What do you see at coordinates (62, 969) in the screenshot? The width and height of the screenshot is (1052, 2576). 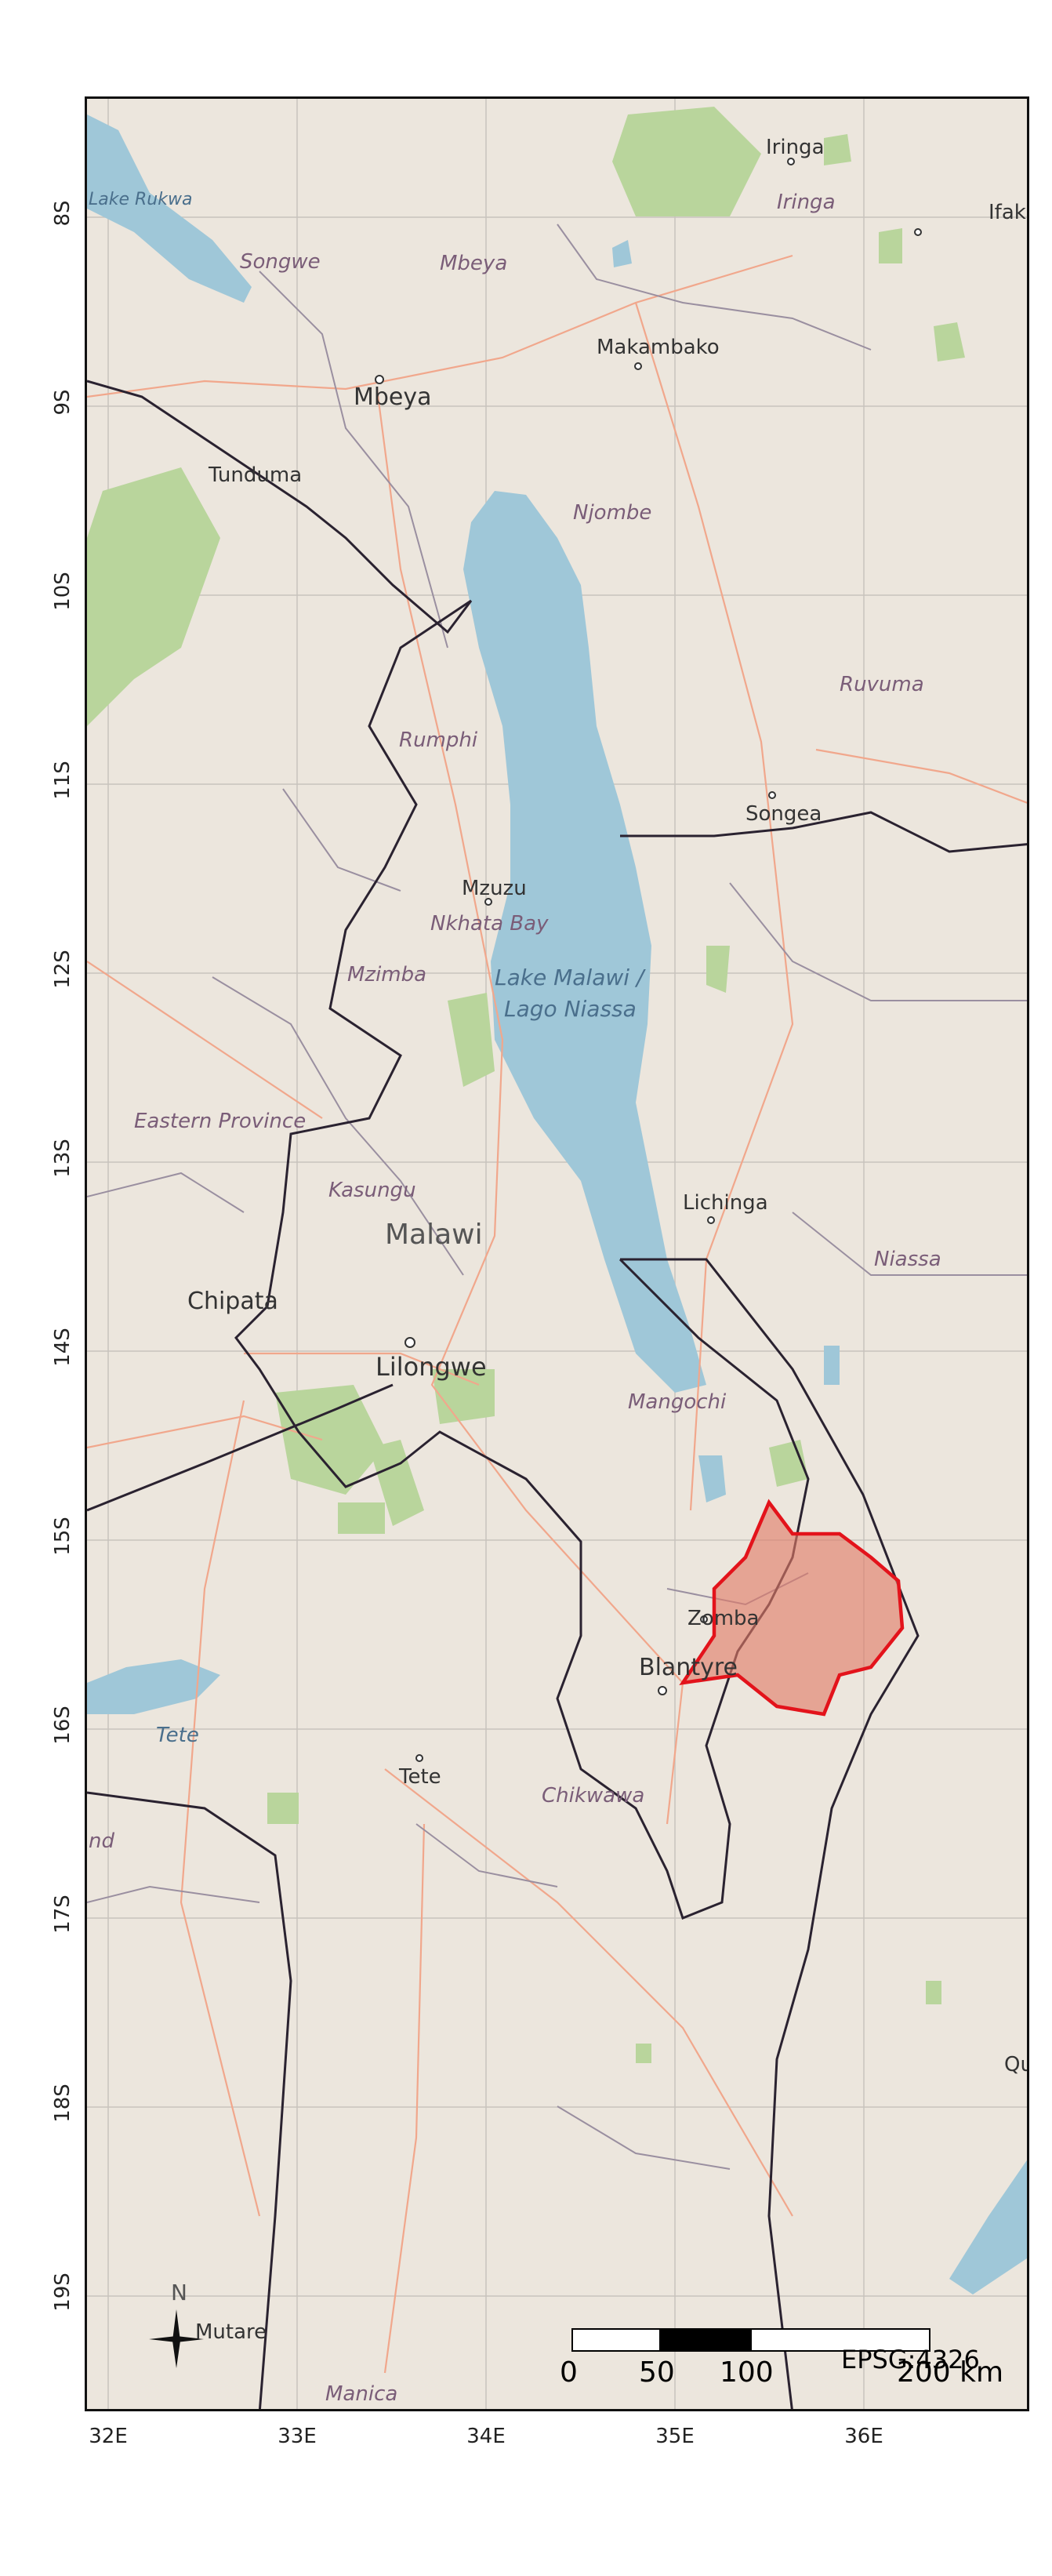 I see `lat-label-12s: 12S` at bounding box center [62, 969].